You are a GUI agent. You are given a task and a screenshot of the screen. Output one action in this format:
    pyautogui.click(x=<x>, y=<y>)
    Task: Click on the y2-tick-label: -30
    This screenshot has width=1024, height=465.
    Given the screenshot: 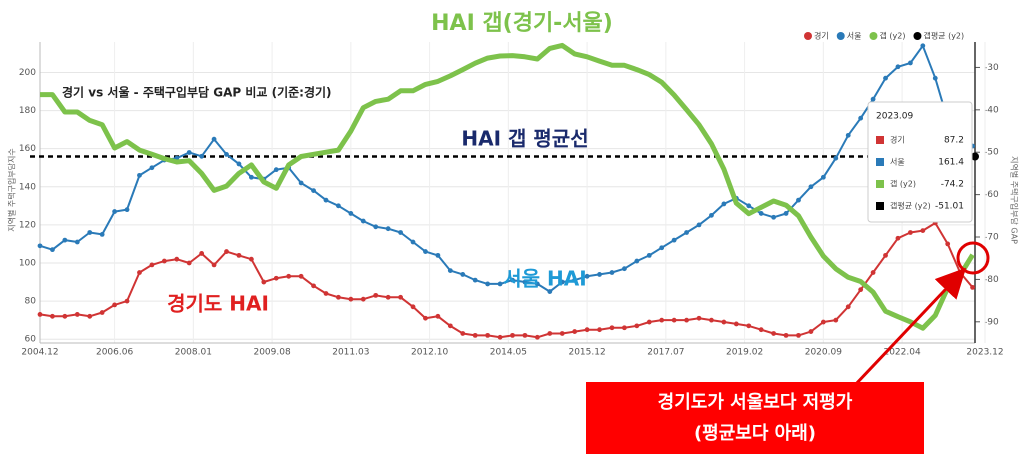 What is the action you would take?
    pyautogui.click(x=991, y=68)
    